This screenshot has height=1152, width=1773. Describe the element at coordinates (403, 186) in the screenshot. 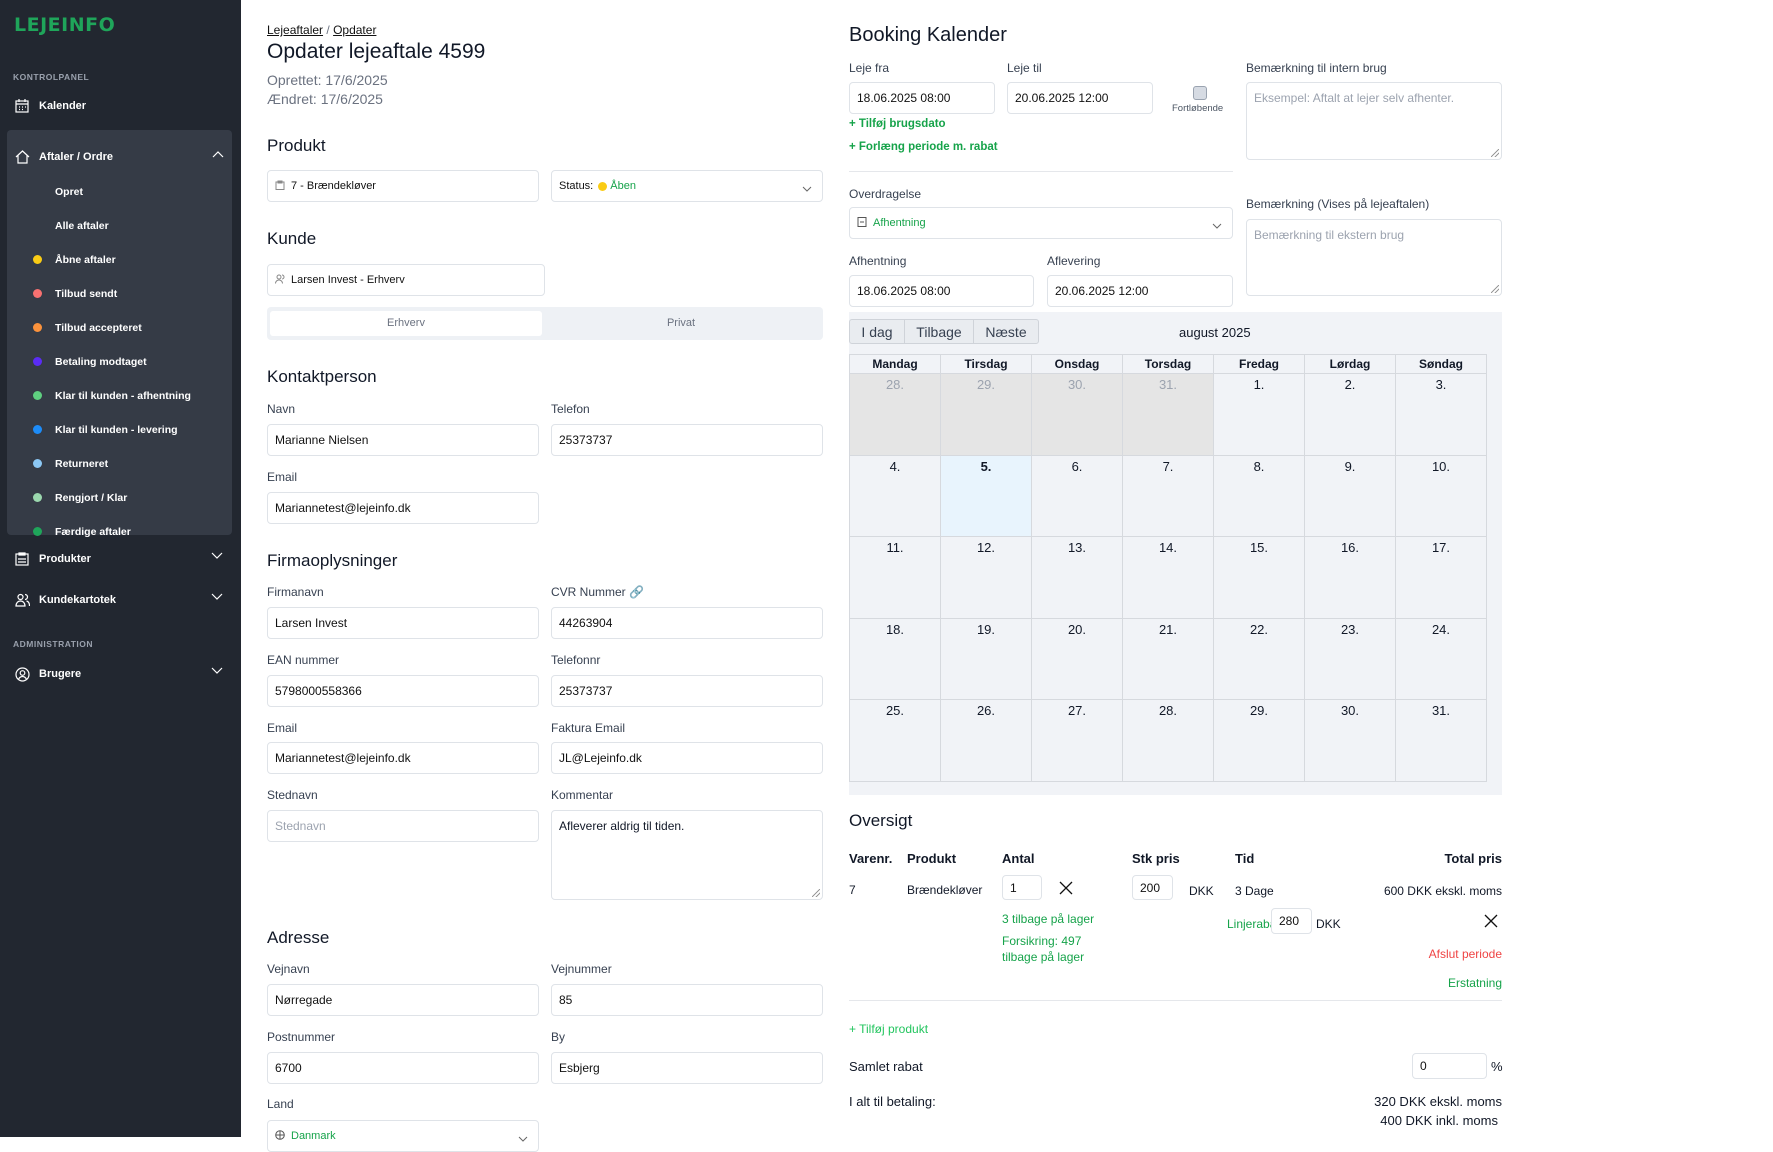

I see `product-select: 7 - Brændekløver` at that location.